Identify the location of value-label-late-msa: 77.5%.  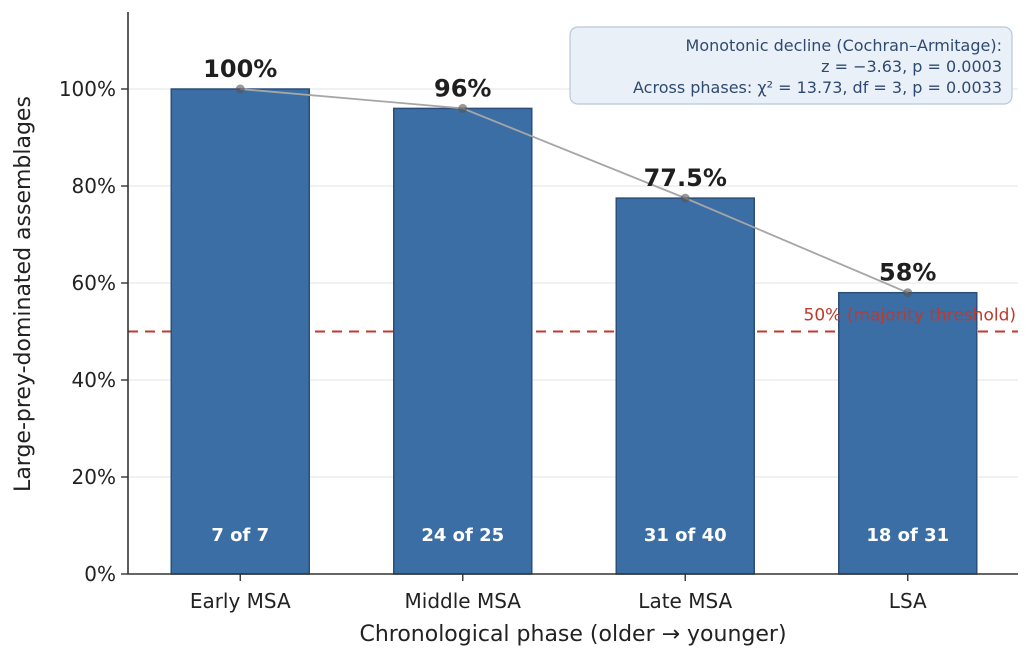
(685, 178).